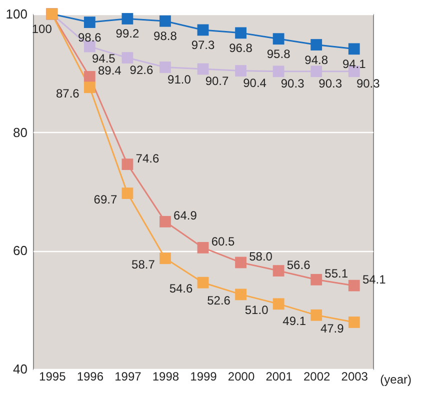  What do you see at coordinates (336, 273) in the screenshot?
I see `data-label: 55.1` at bounding box center [336, 273].